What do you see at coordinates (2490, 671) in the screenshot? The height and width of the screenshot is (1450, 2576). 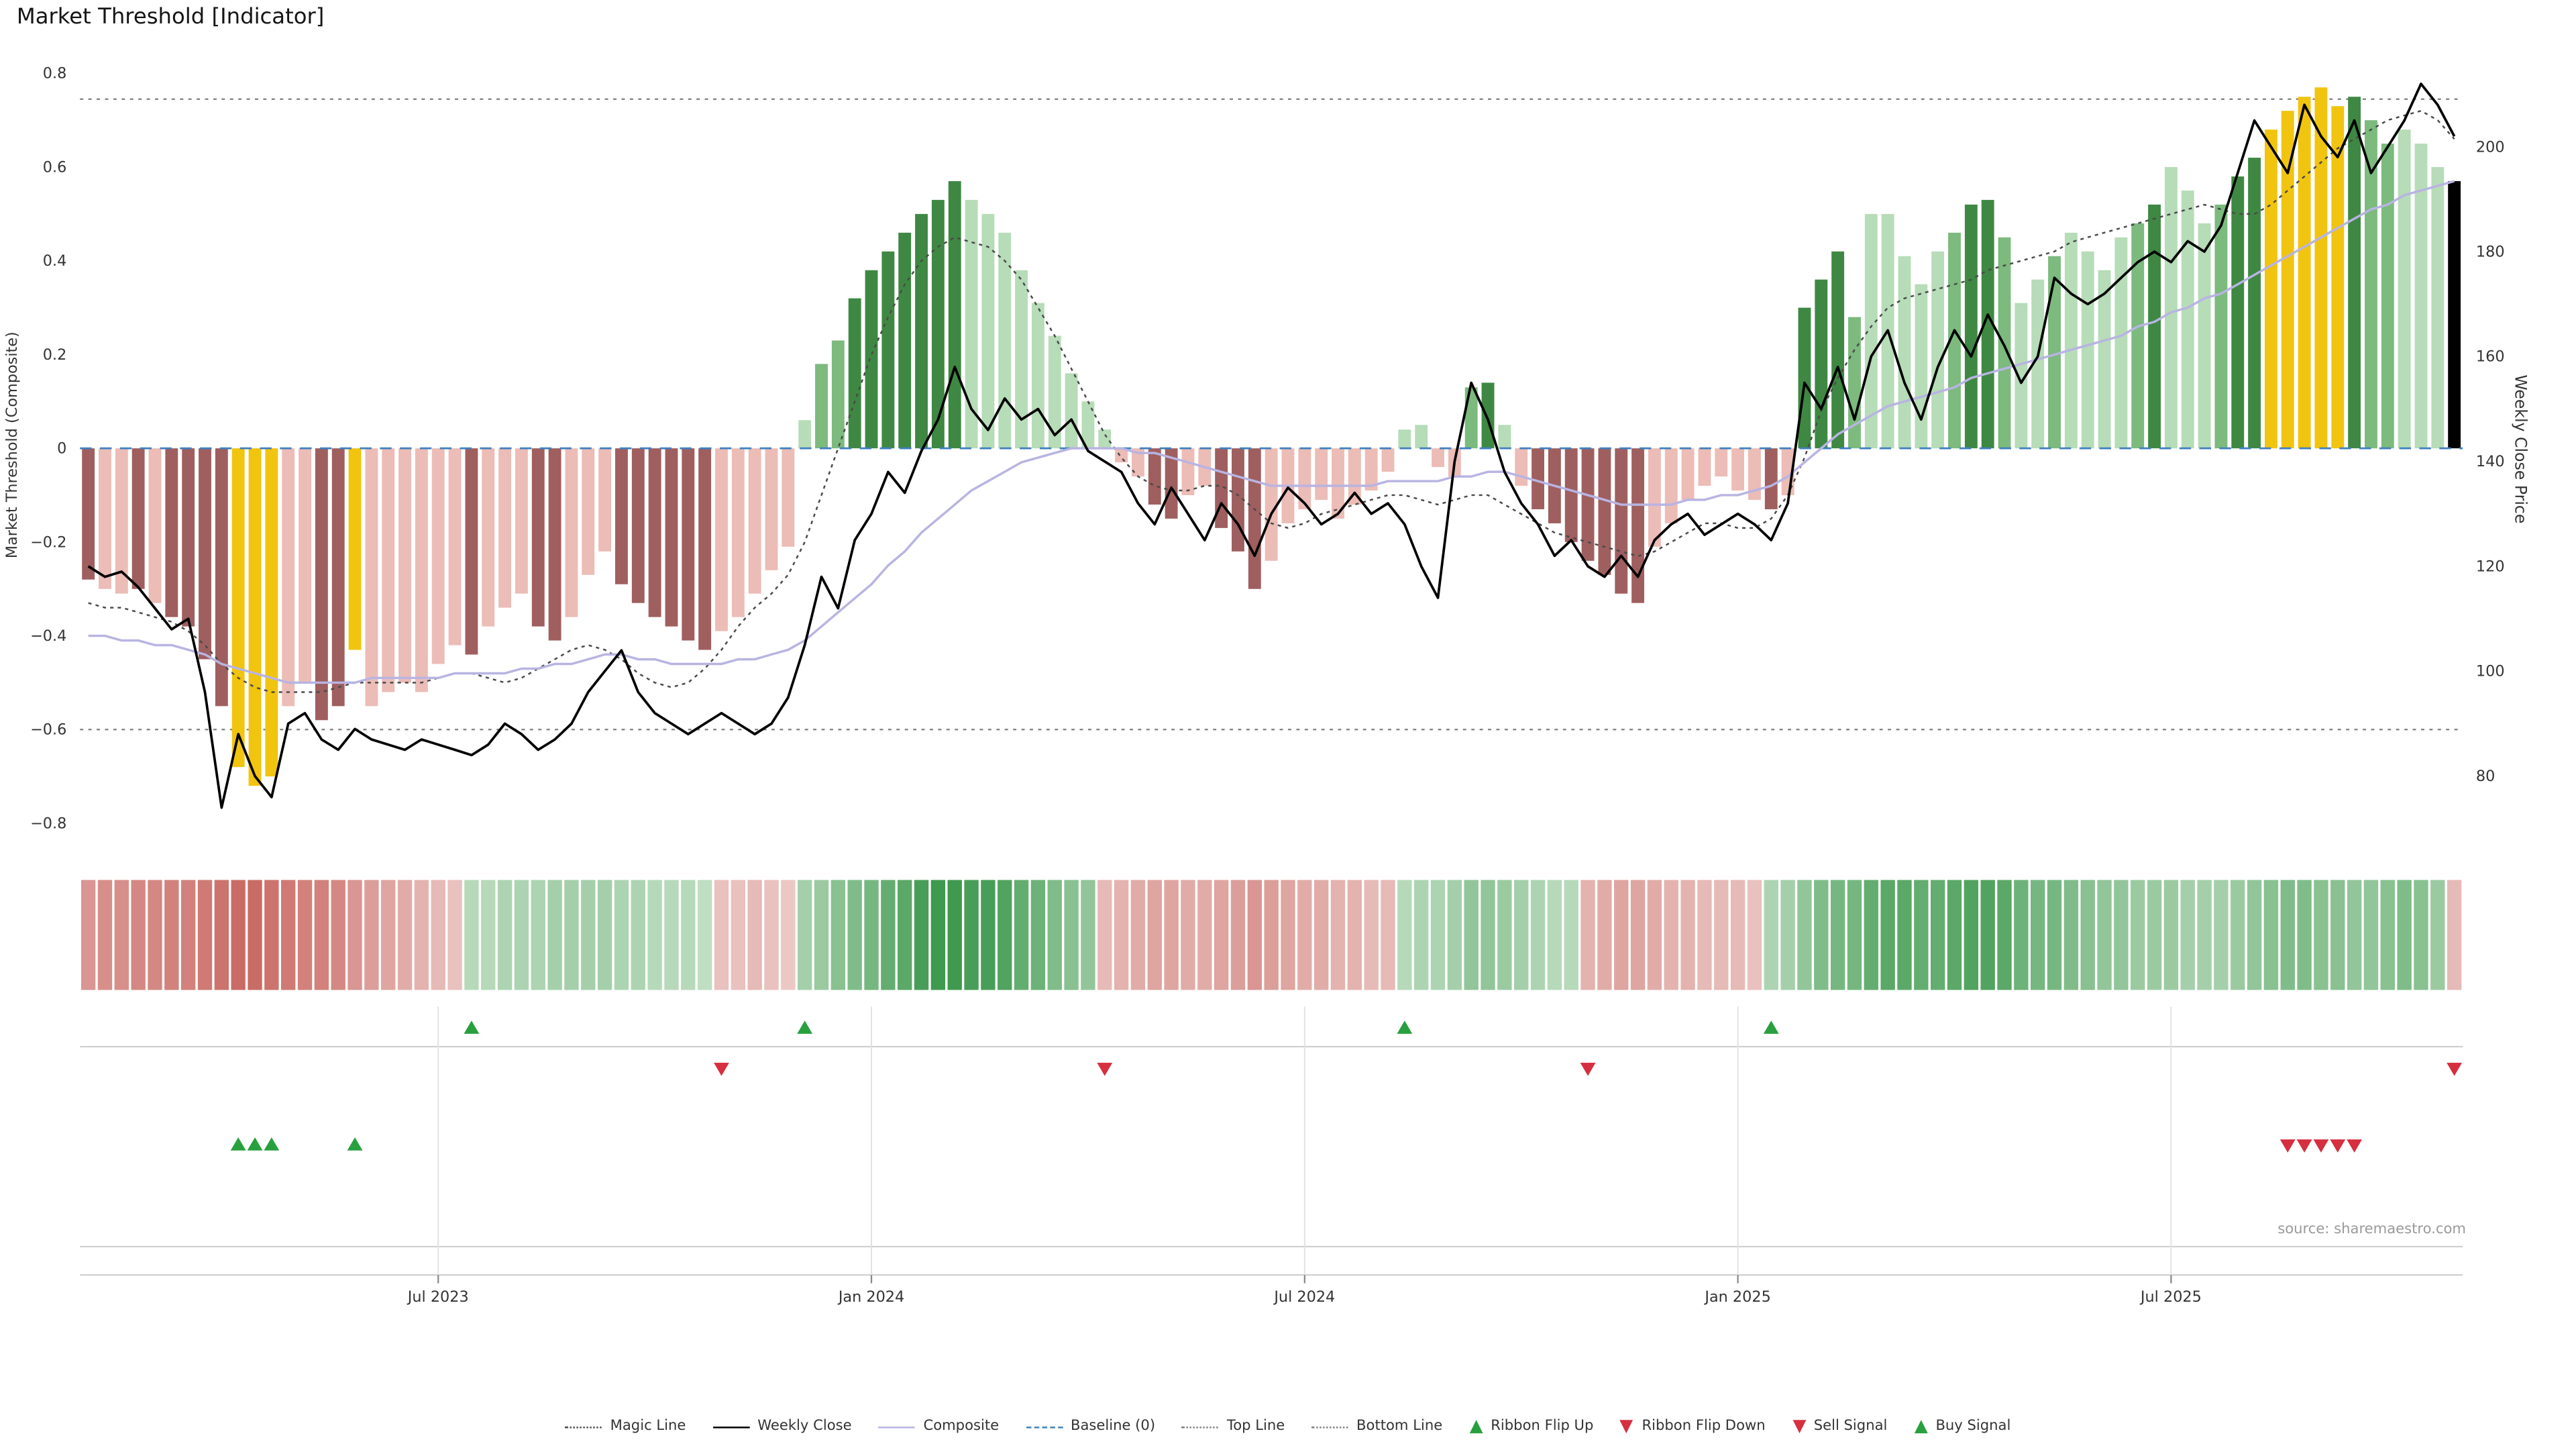 I see `svg-text: 100` at bounding box center [2490, 671].